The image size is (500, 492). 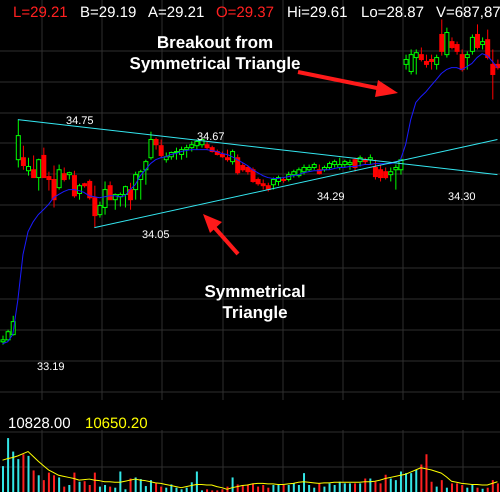 I want to click on annotation: V=687,87, so click(x=468, y=13).